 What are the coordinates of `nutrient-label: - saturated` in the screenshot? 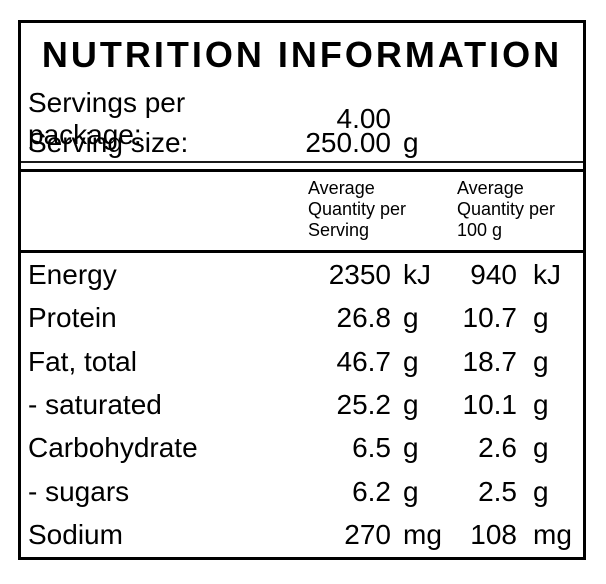 It's located at (95, 404).